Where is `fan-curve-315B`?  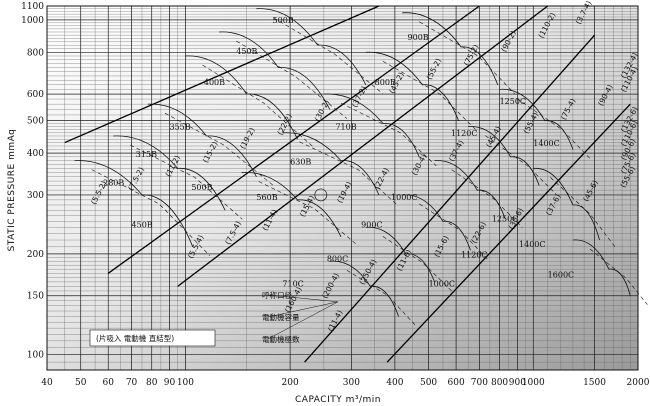
fan-curve-315B is located at coordinates (169, 173).